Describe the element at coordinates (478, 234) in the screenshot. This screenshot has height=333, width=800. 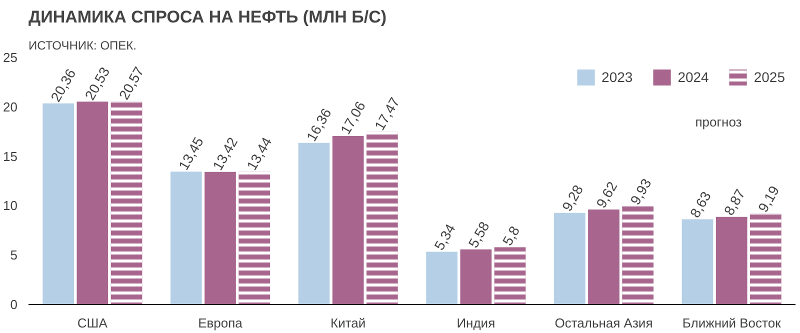
I see `data-label: 5,58` at that location.